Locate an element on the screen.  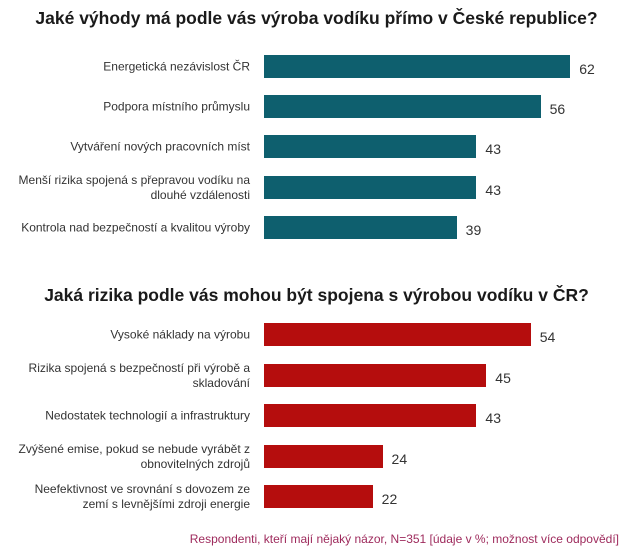
category-label: Vysoké náklady na výrobu is located at coordinates (180, 334).